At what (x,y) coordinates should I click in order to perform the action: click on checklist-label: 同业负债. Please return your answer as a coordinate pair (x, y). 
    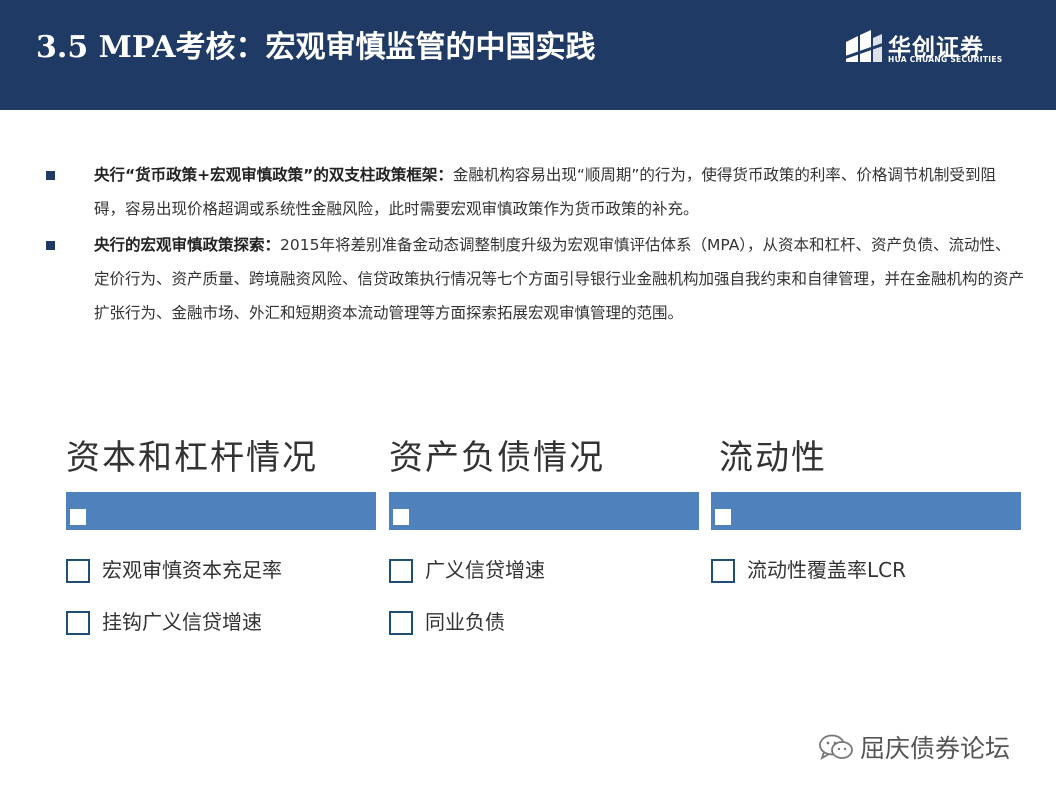
    Looking at the image, I should click on (465, 622).